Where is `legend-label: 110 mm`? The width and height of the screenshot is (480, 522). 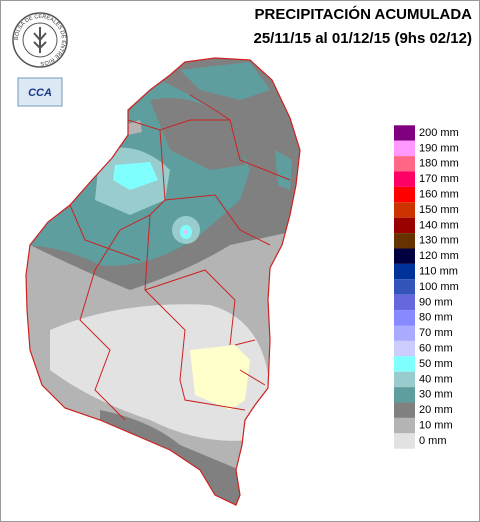
legend-label: 110 mm is located at coordinates (438, 272).